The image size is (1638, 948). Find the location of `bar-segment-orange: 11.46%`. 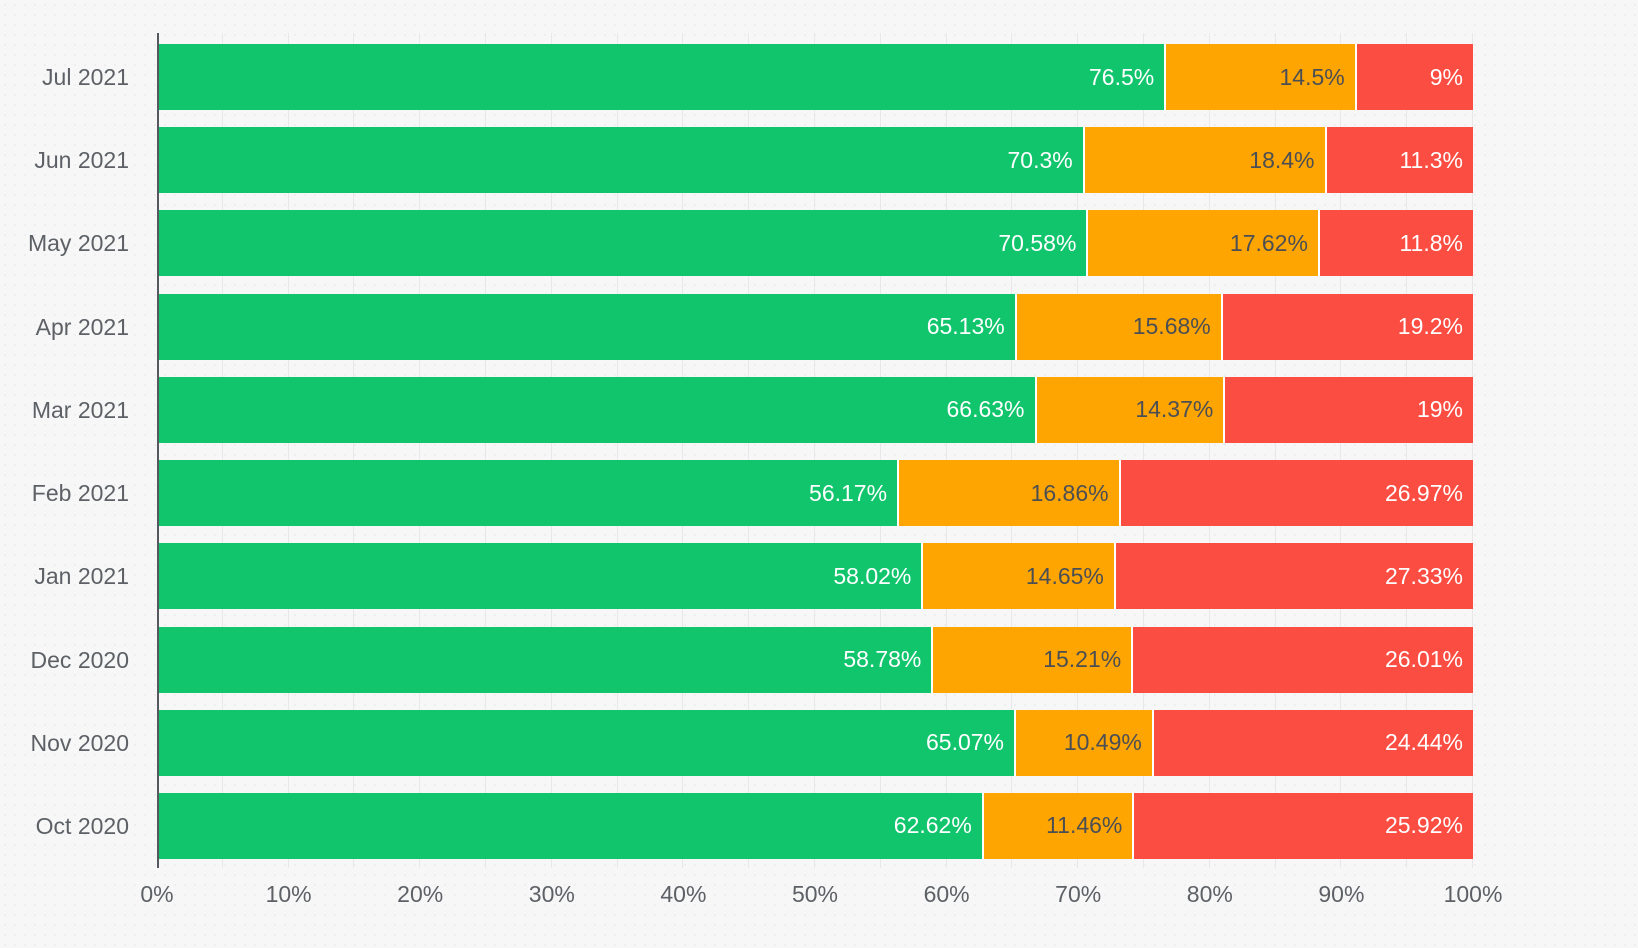

bar-segment-orange: 11.46% is located at coordinates (1057, 825).